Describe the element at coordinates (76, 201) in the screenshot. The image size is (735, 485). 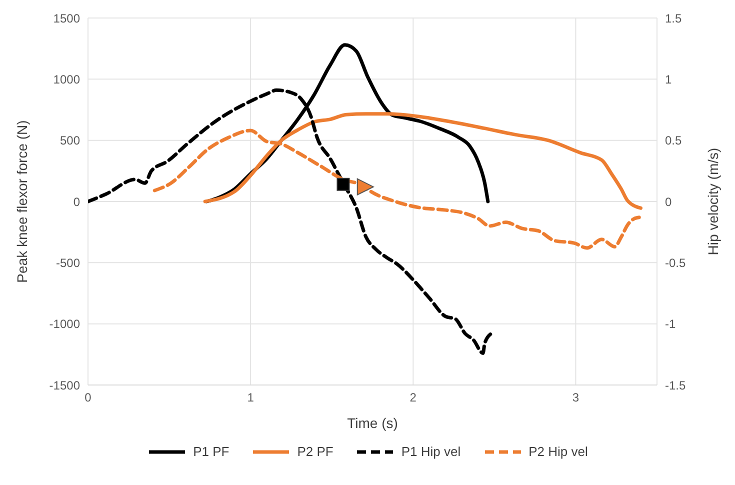
I see `y-tick-label: 0` at that location.